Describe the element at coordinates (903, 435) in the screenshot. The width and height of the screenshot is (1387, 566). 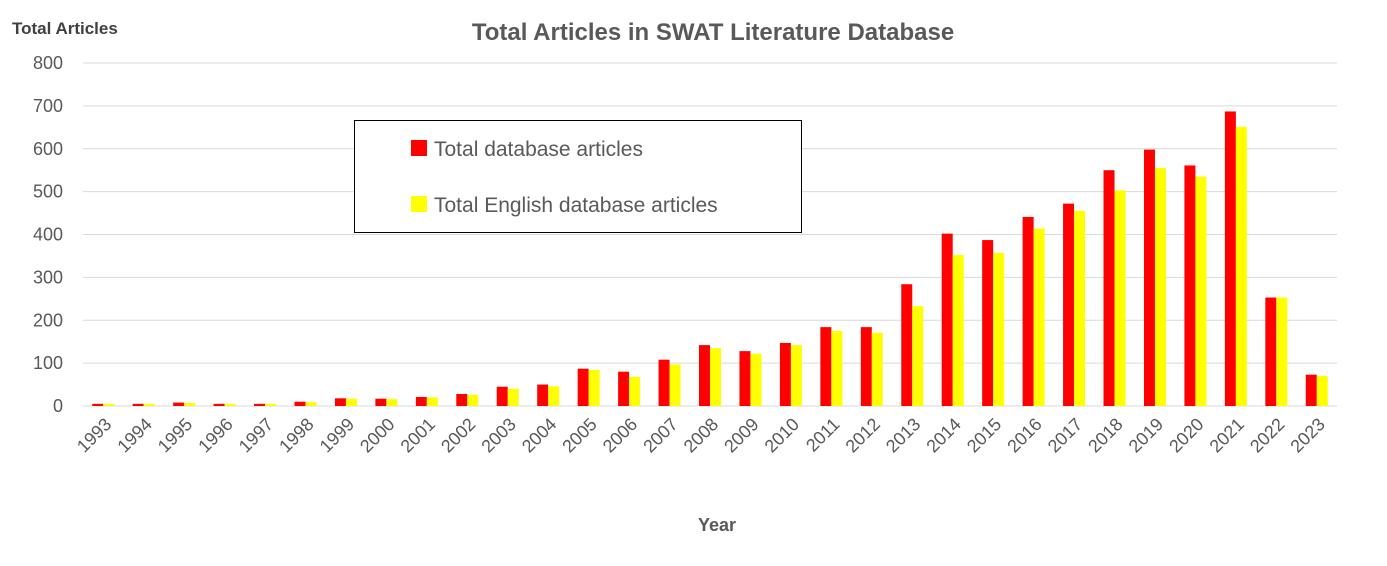
I see `x-tick-label: 2013` at that location.